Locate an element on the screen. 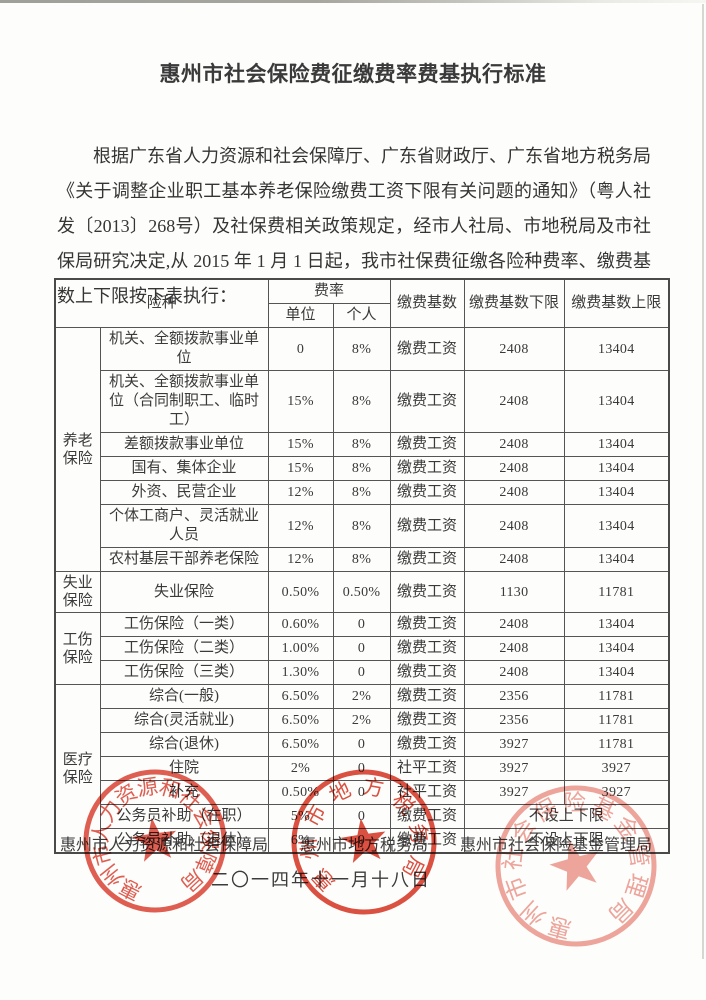 This screenshot has height=1000, width=706. header-base: 缴费基数 is located at coordinates (427, 303).